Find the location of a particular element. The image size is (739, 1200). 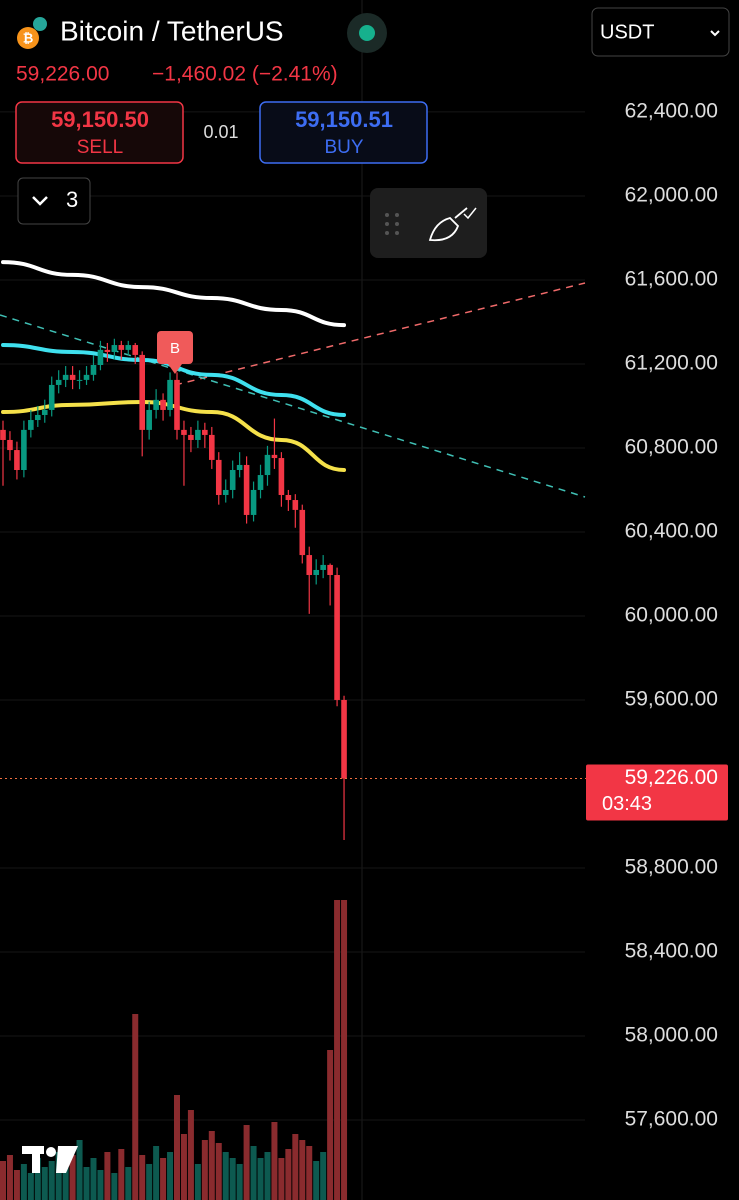

currency-select is located at coordinates (660, 32).